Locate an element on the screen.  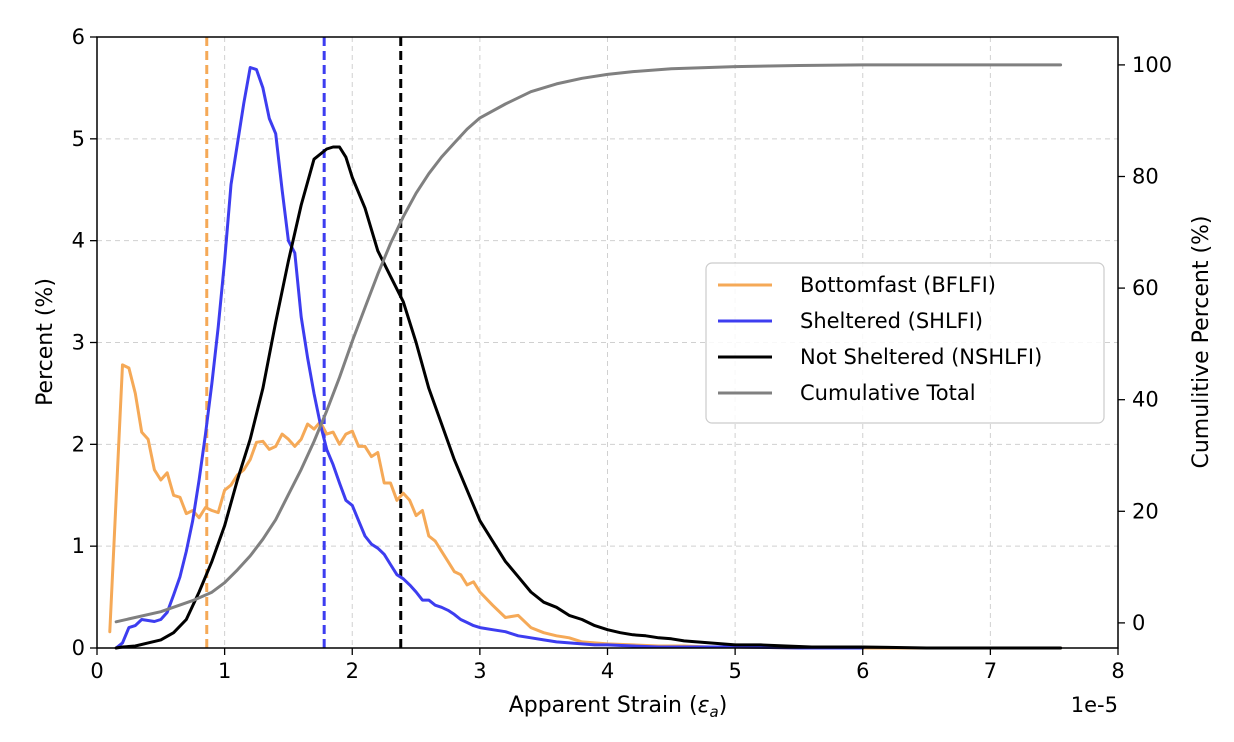
y-right-tick-label: 80 is located at coordinates (1145, 176).